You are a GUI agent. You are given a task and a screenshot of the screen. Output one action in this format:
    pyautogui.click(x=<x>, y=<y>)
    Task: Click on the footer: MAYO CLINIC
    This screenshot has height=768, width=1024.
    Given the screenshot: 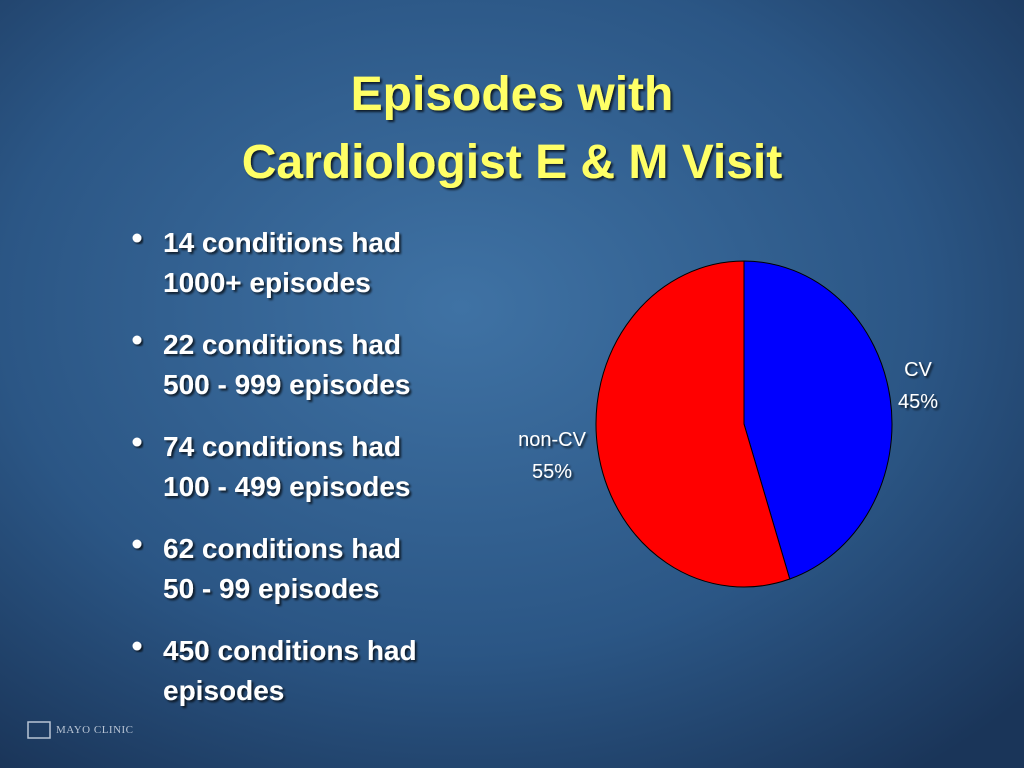 What is the action you would take?
    pyautogui.click(x=95, y=730)
    